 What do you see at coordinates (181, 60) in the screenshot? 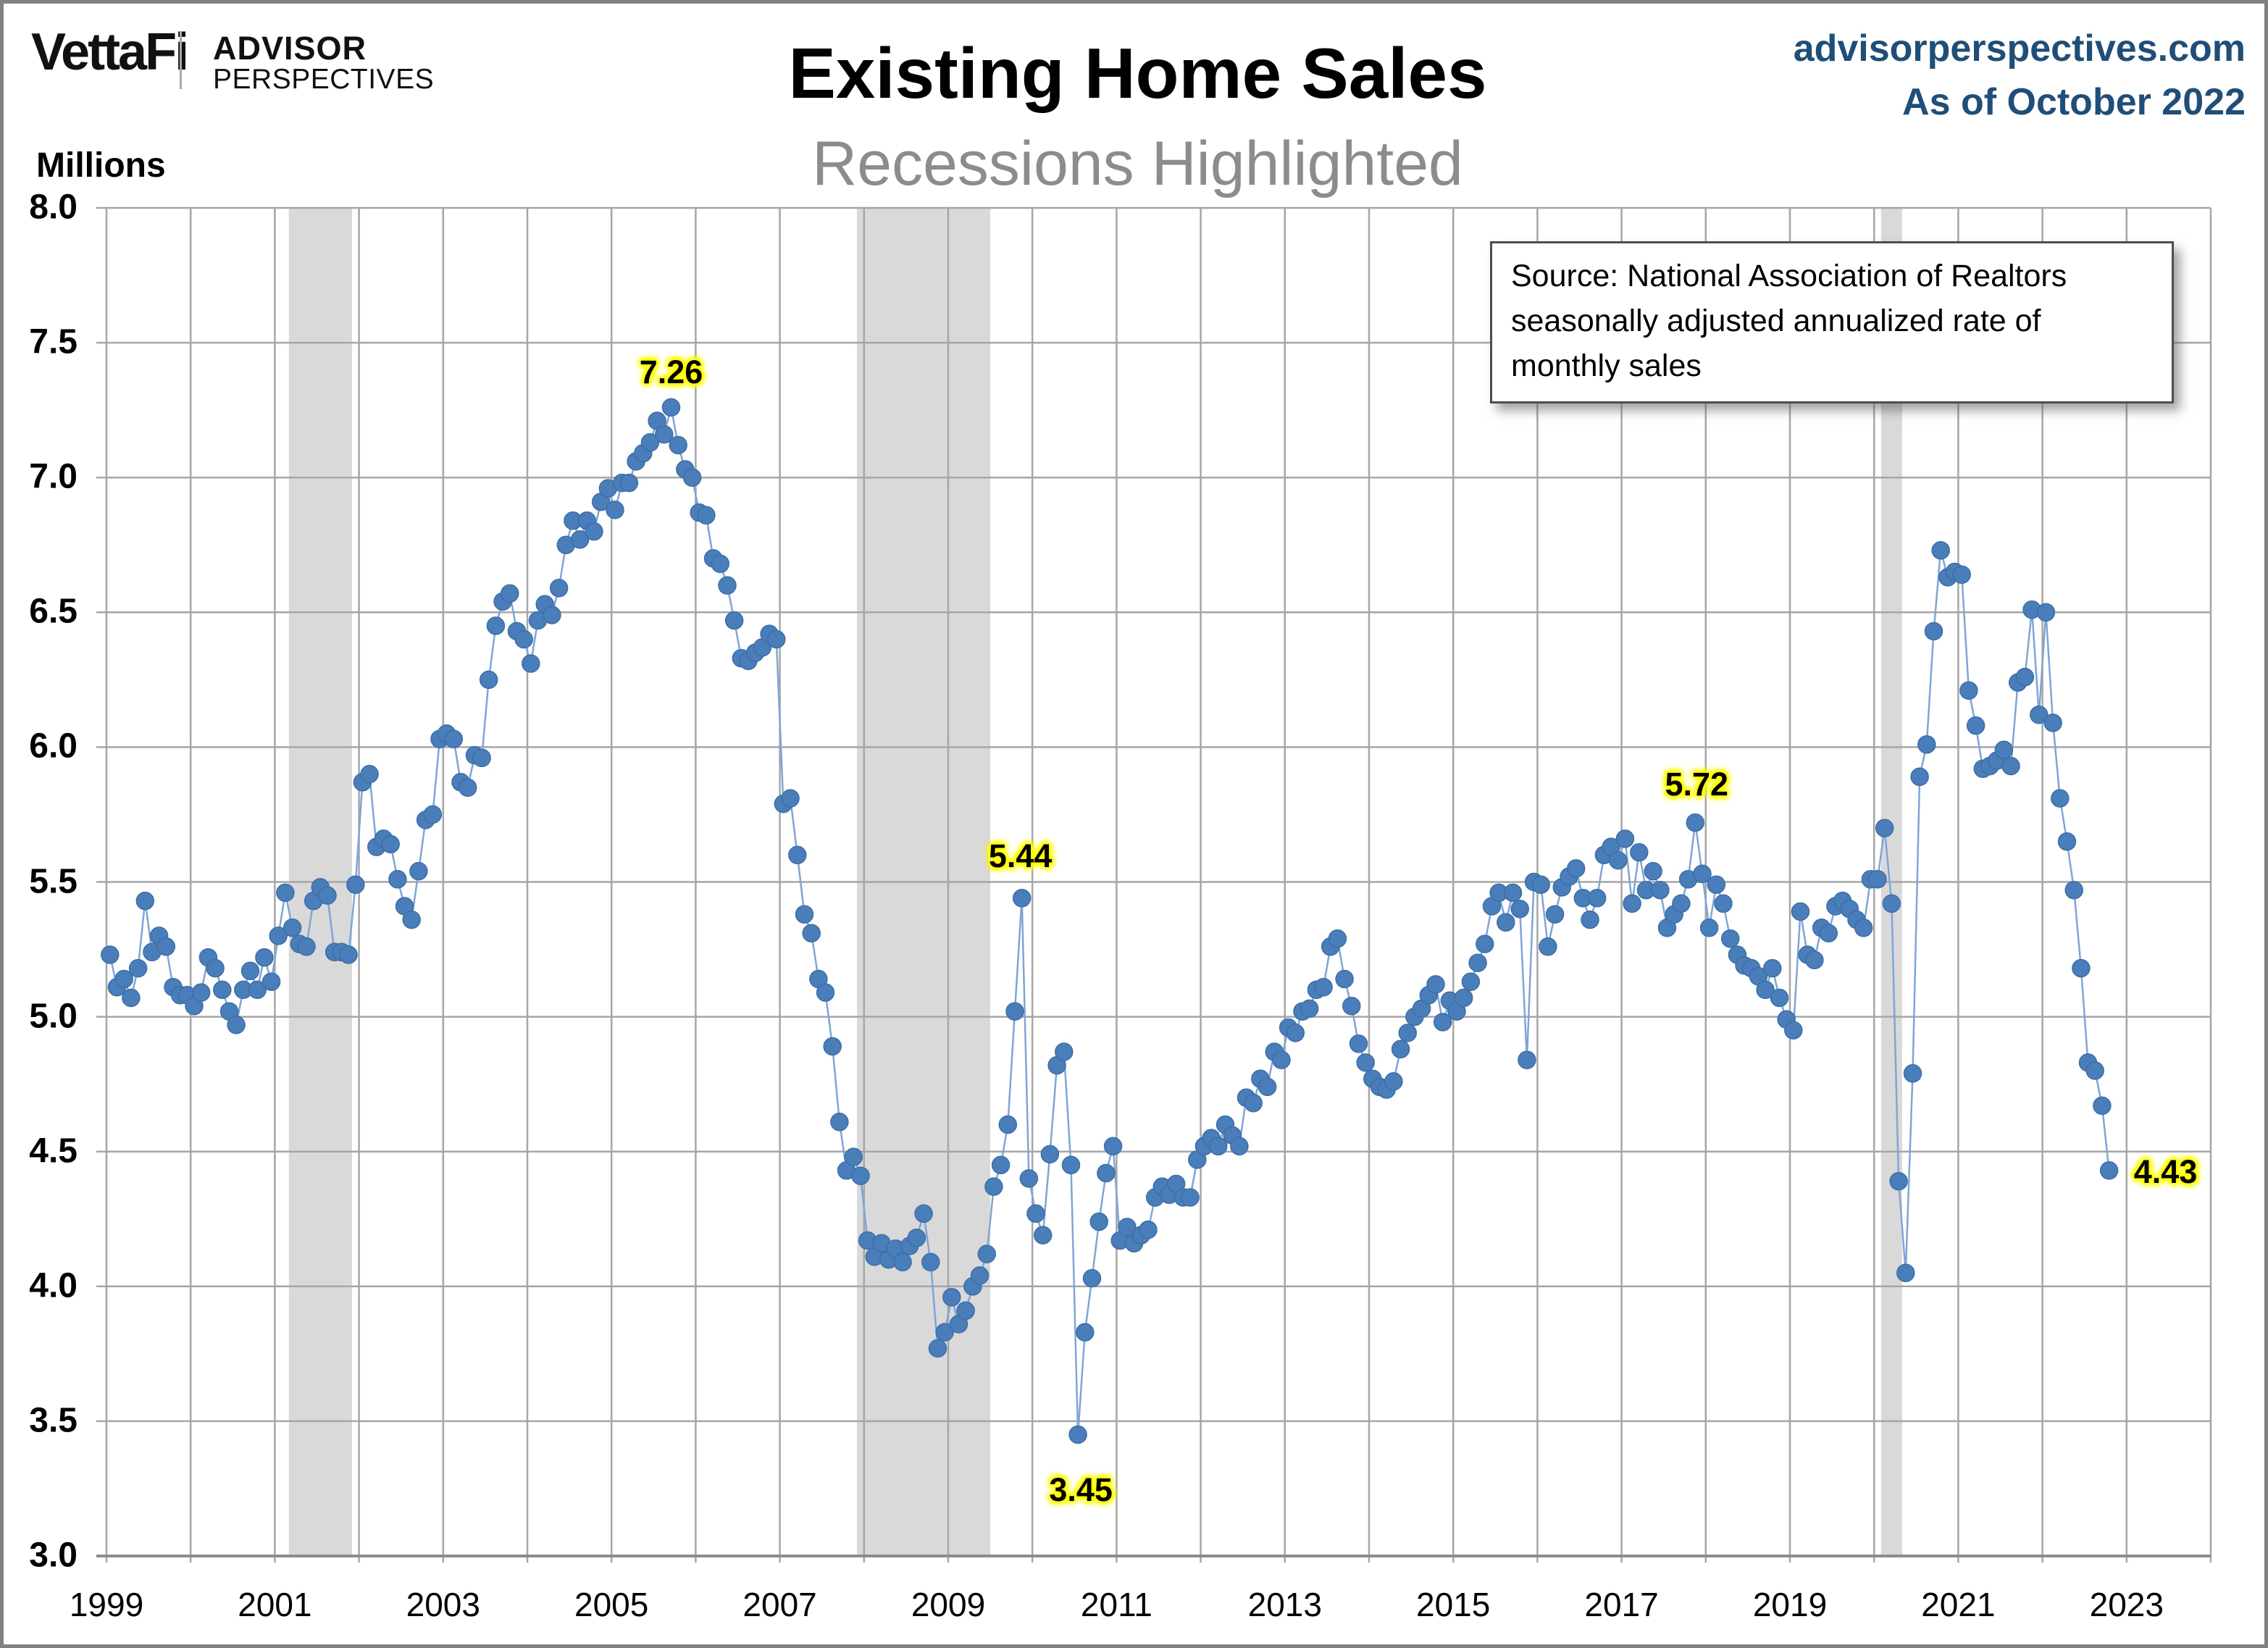
I see `brand-divider` at bounding box center [181, 60].